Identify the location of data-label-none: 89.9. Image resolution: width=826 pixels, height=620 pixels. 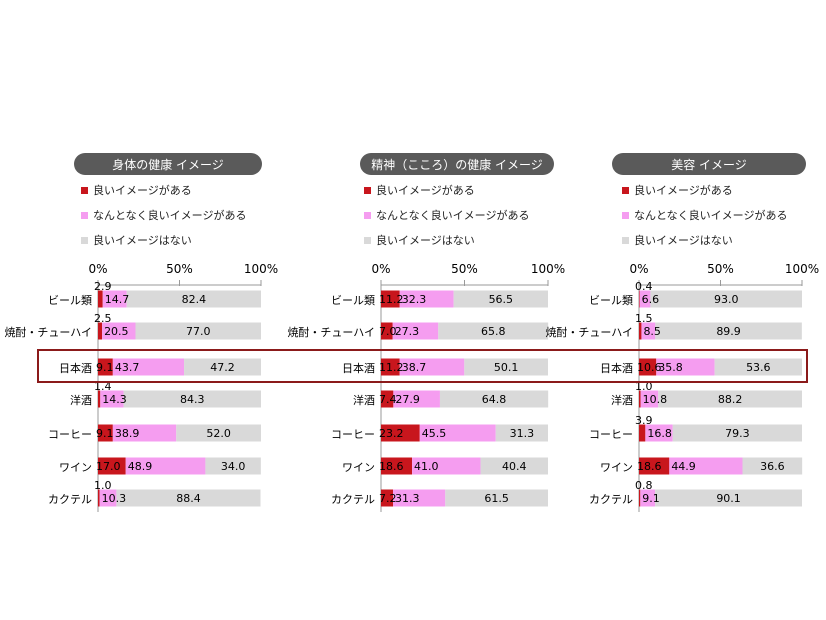
(728, 331).